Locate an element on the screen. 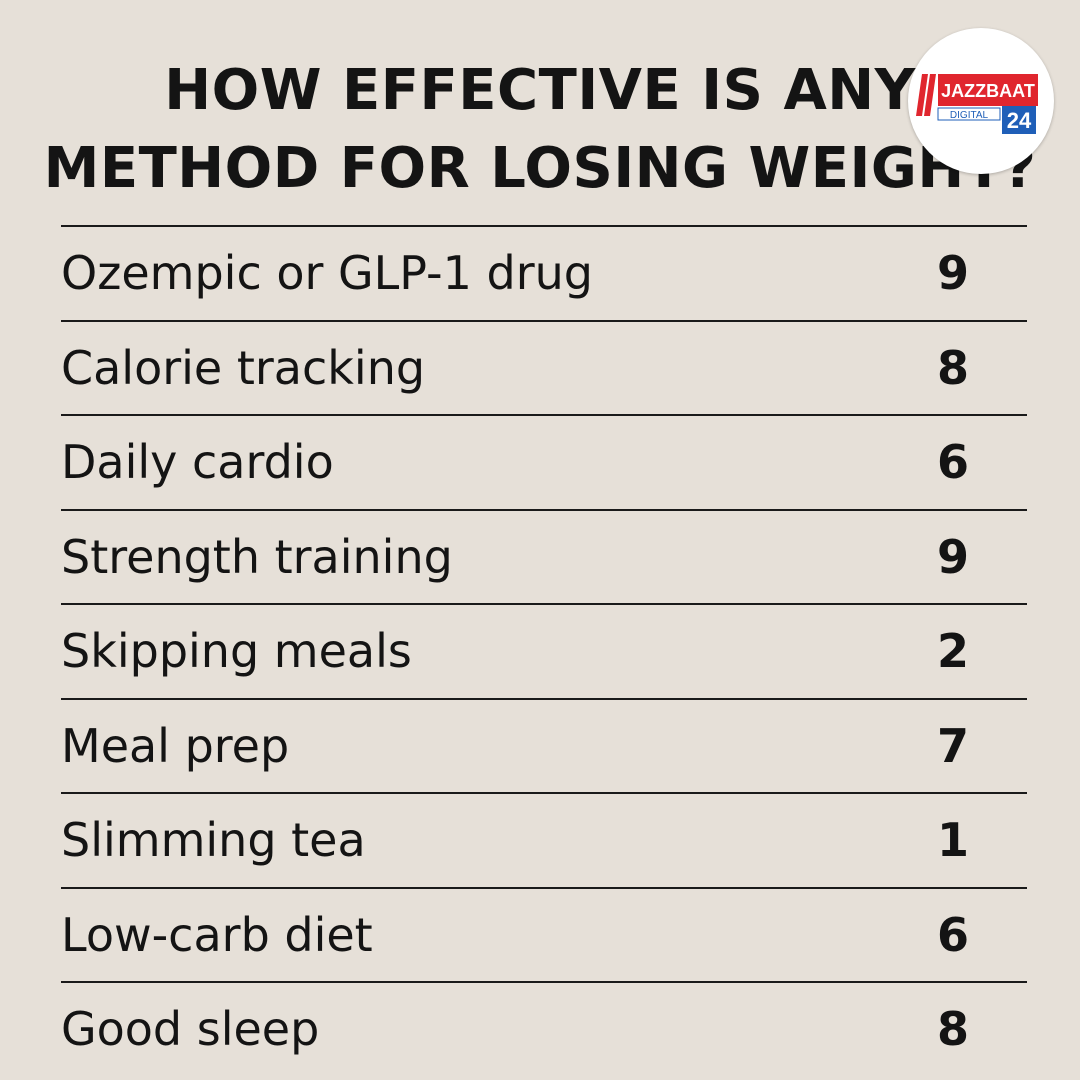 Image resolution: width=1080 pixels, height=1080 pixels. title-line-1: HOW EFFECTIVE IS ANY is located at coordinates (540, 90).